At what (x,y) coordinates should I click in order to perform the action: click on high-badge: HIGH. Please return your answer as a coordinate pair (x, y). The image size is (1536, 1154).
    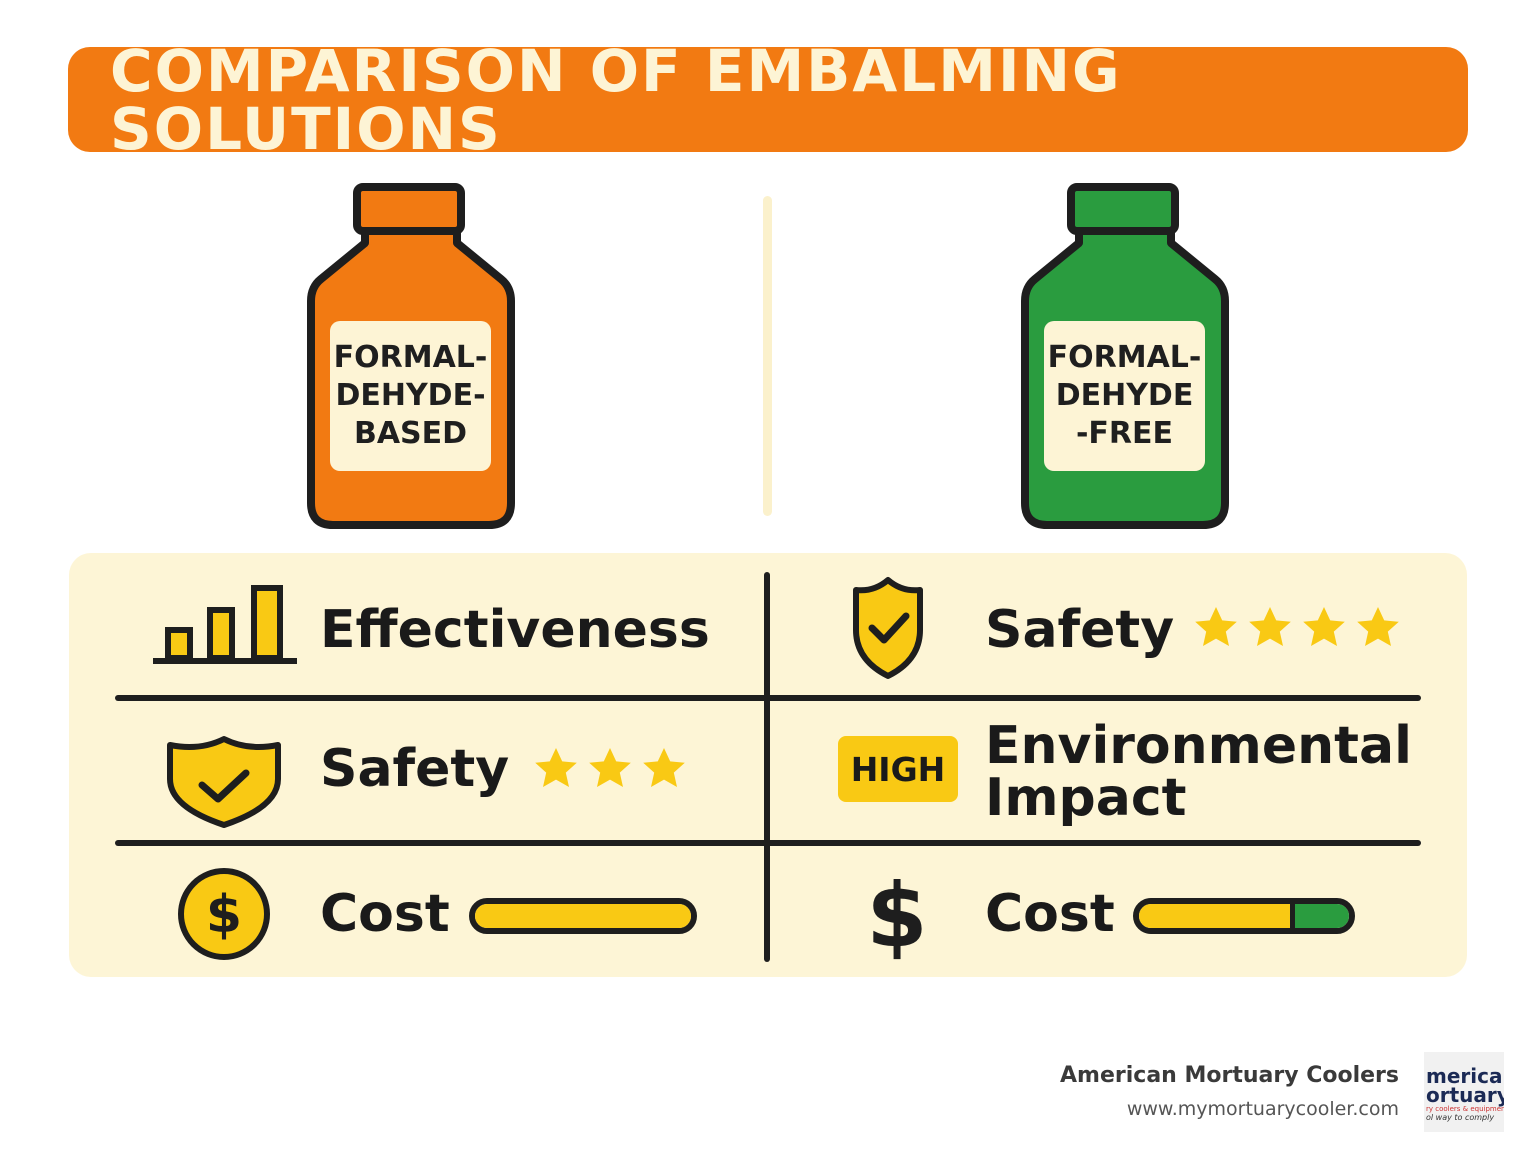
    Looking at the image, I should click on (898, 769).